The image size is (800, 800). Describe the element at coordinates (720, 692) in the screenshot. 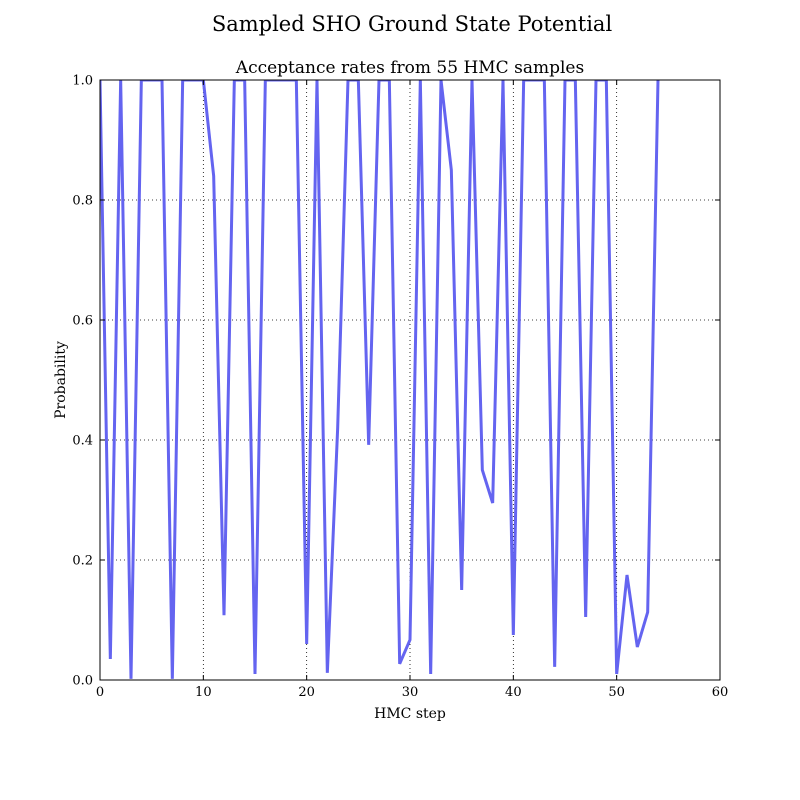

I see `x-tick-label: 60` at that location.